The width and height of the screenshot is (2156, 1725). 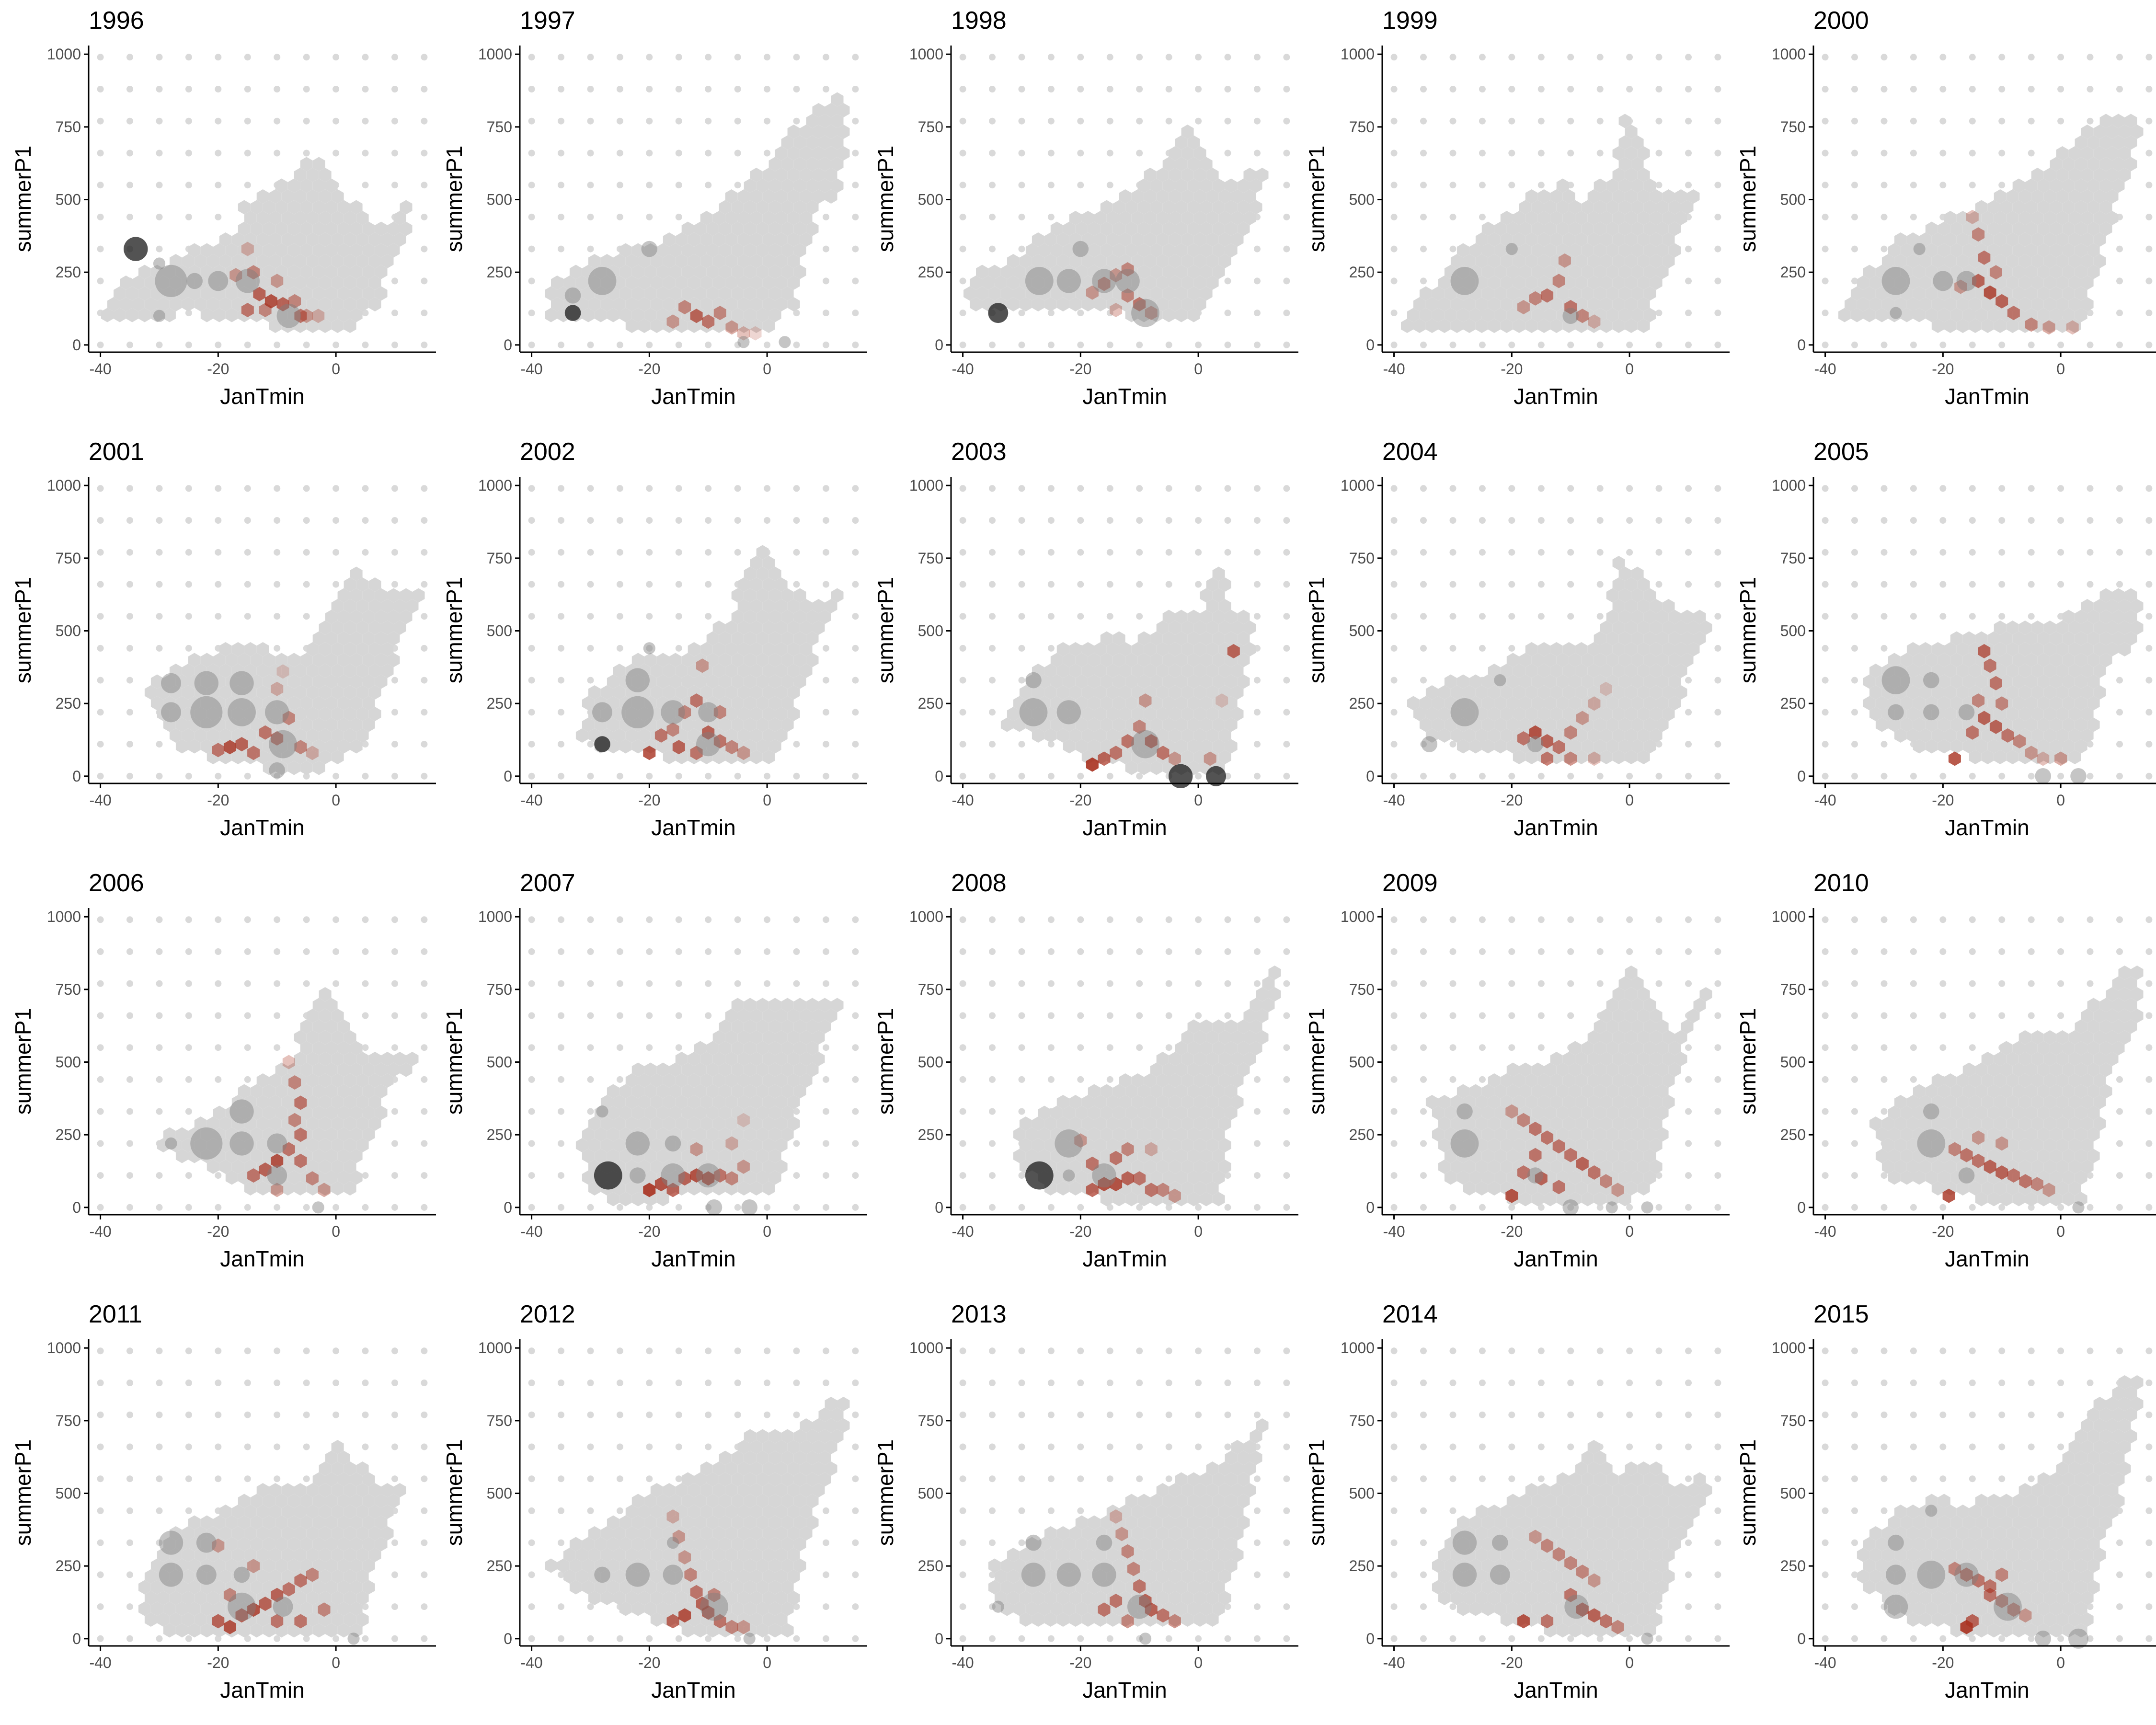 What do you see at coordinates (1801, 776) in the screenshot?
I see `y-tick-label: 0` at bounding box center [1801, 776].